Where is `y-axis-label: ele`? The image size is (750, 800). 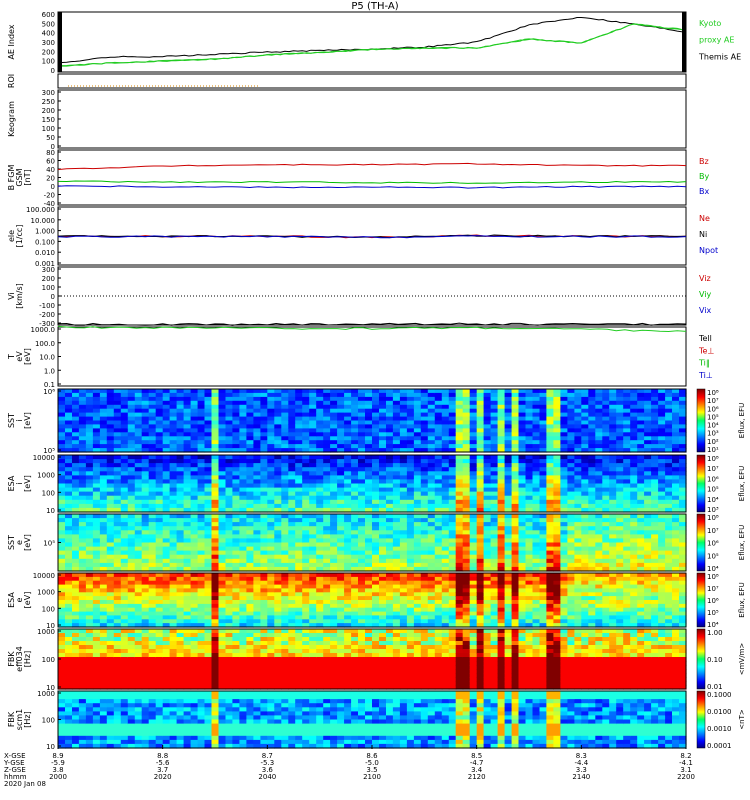 y-axis-label: ele is located at coordinates (11, 236).